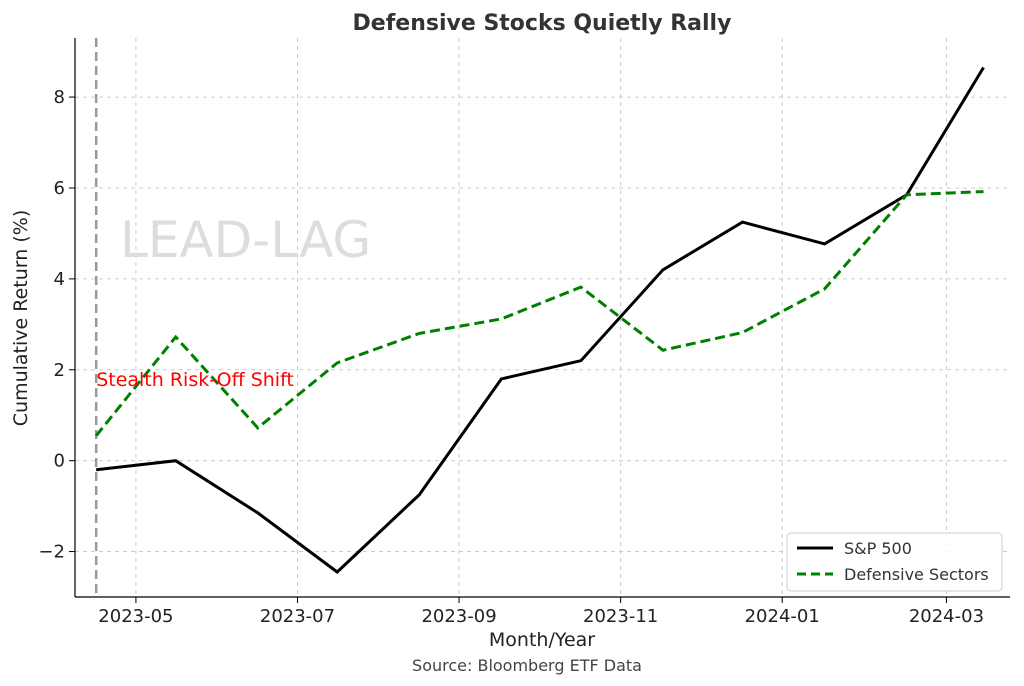 The height and width of the screenshot is (686, 1024). I want to click on y-tick-label: 4, so click(59, 279).